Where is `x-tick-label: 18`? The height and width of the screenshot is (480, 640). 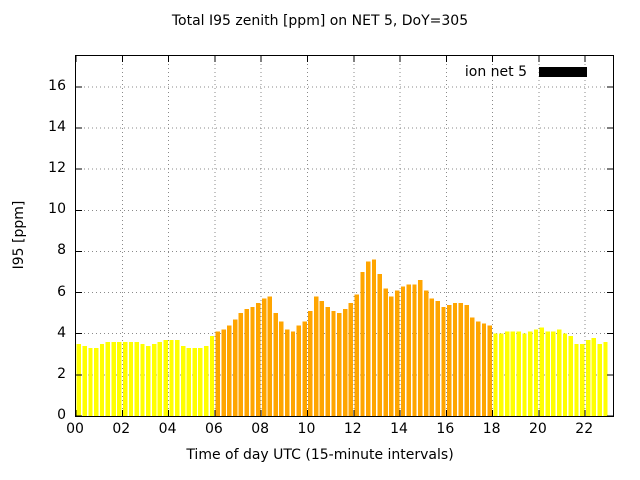 x-tick-label: 18 is located at coordinates (491, 429).